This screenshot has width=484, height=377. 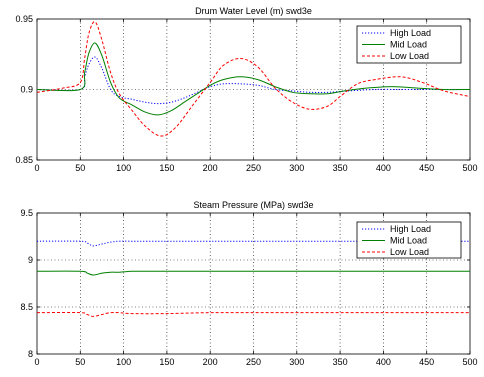 I want to click on y-tick-label: 0.9, so click(x=26, y=90).